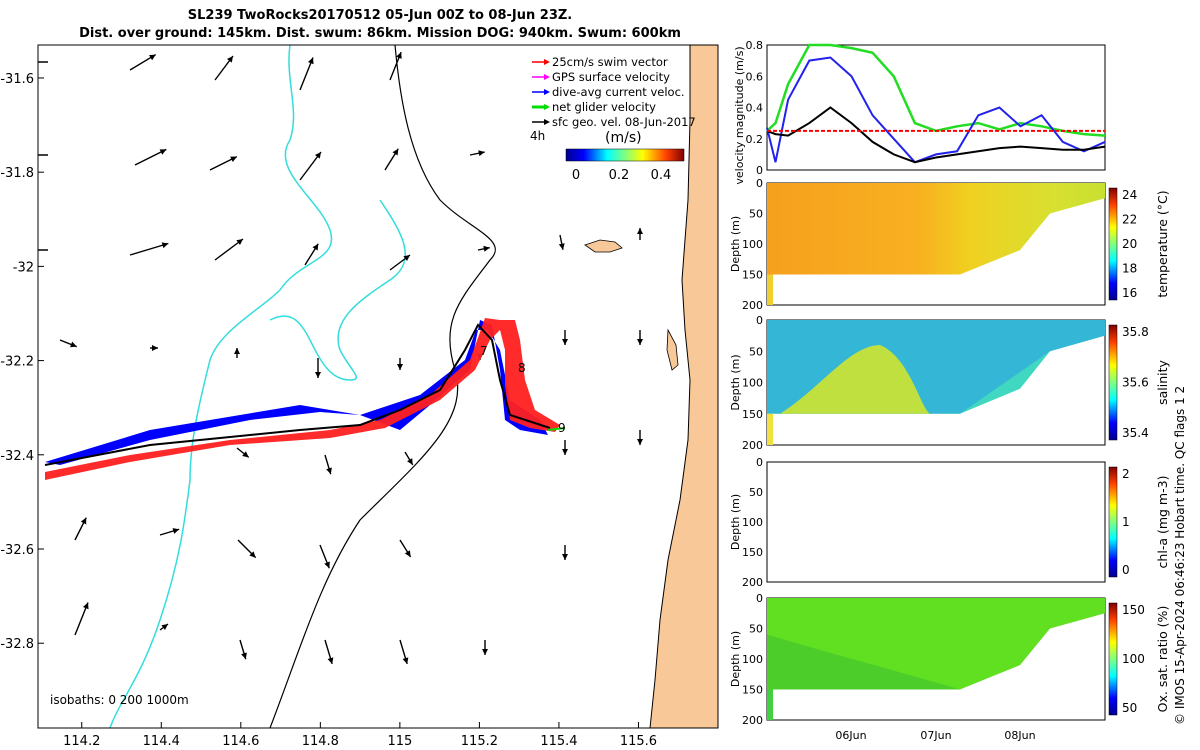 Image resolution: width=1200 pixels, height=750 pixels. Describe the element at coordinates (1162, 381) in the screenshot. I see `colorbar-label: salinity` at that location.